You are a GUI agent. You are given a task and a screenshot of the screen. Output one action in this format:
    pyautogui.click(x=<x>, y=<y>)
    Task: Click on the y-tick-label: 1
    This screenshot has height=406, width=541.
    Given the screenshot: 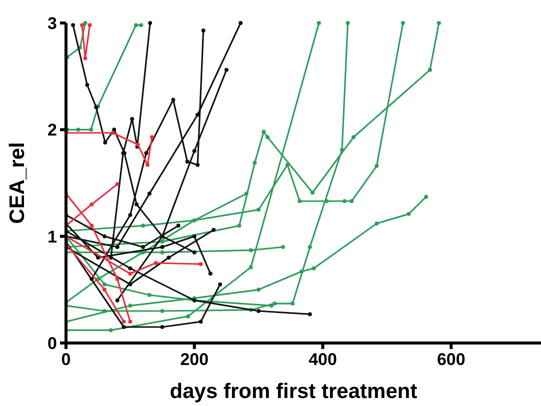 What is the action you would take?
    pyautogui.click(x=52, y=236)
    